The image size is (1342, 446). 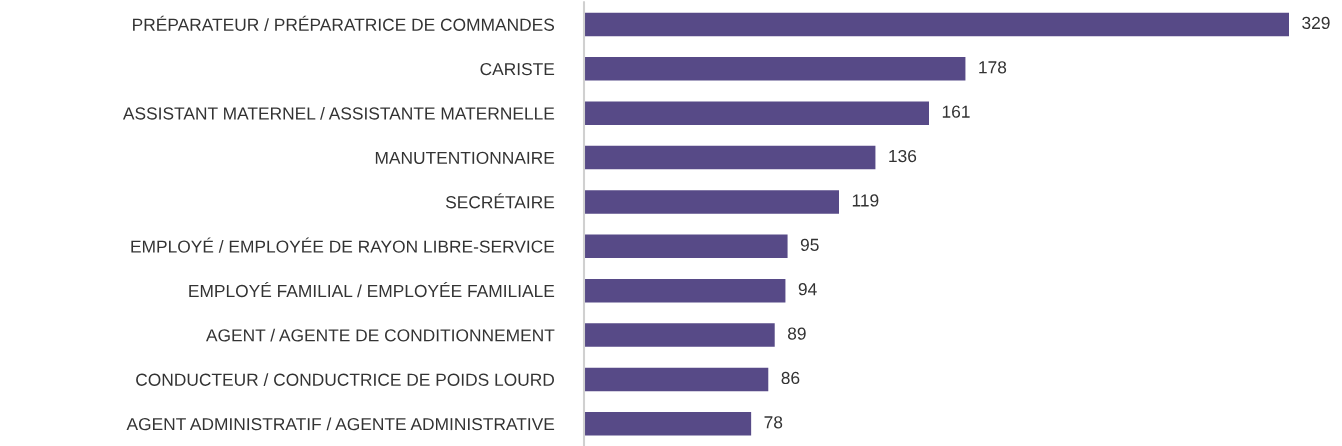 What do you see at coordinates (1316, 23) in the screenshot?
I see `data-label: 329` at bounding box center [1316, 23].